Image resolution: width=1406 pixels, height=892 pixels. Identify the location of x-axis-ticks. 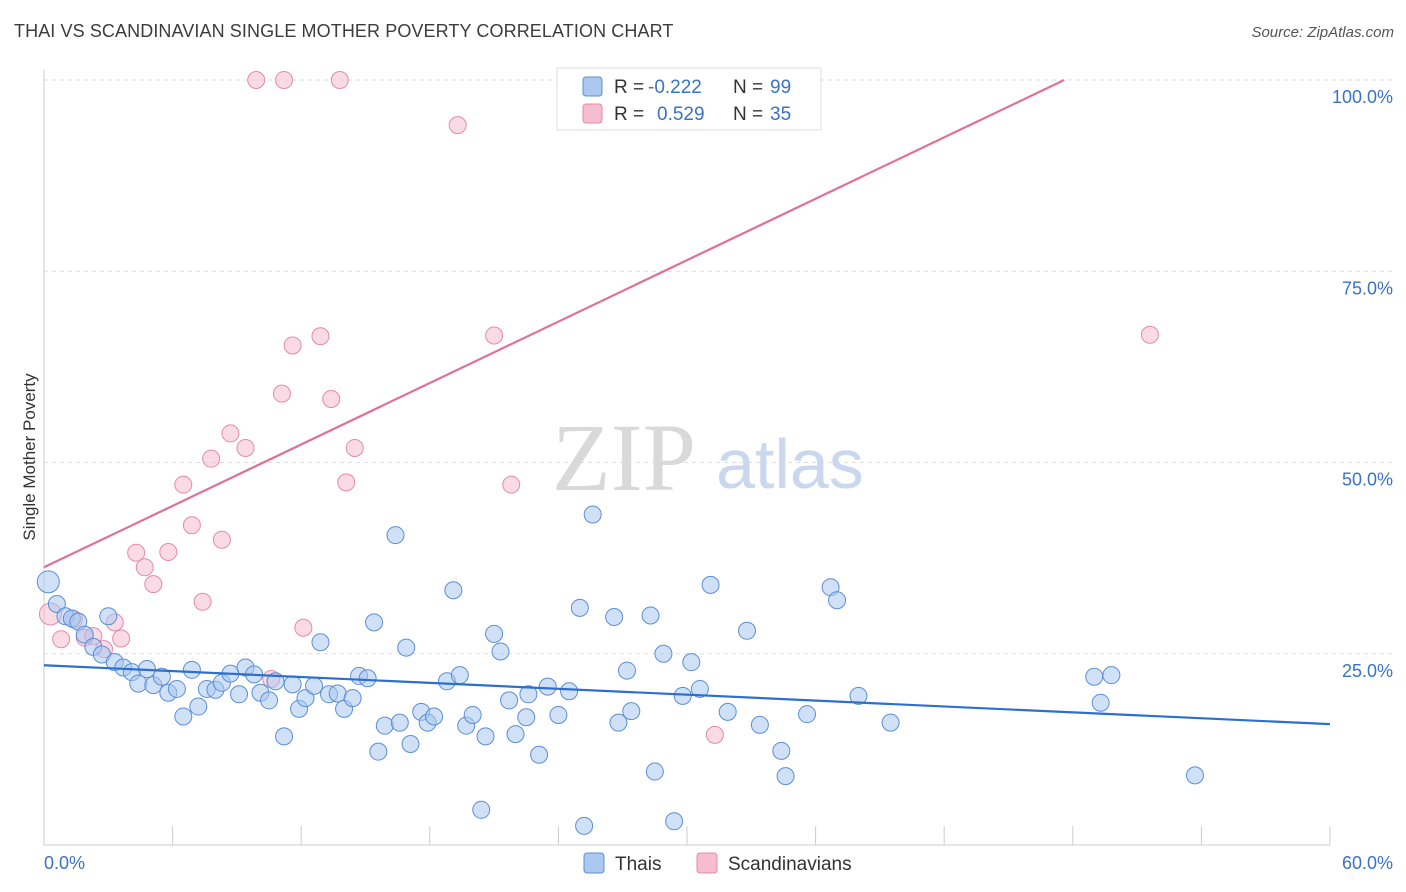
(687, 835).